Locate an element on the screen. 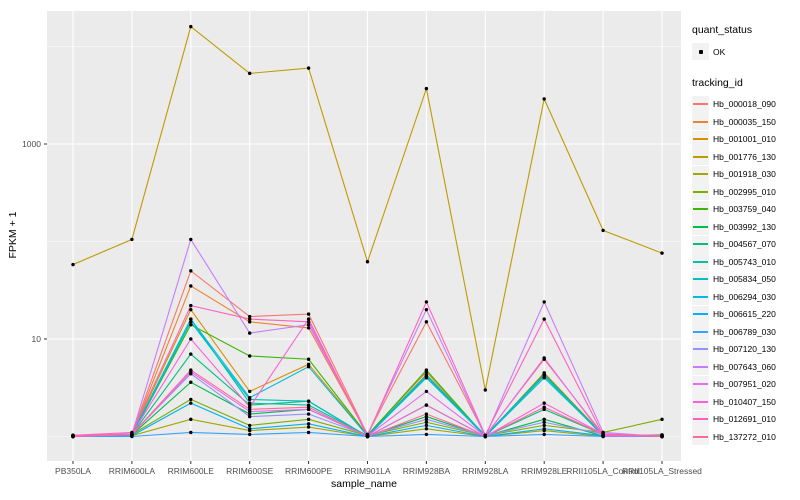 The width and height of the screenshot is (800, 500). legend-item-label: Hb_001001_010 is located at coordinates (744, 139).